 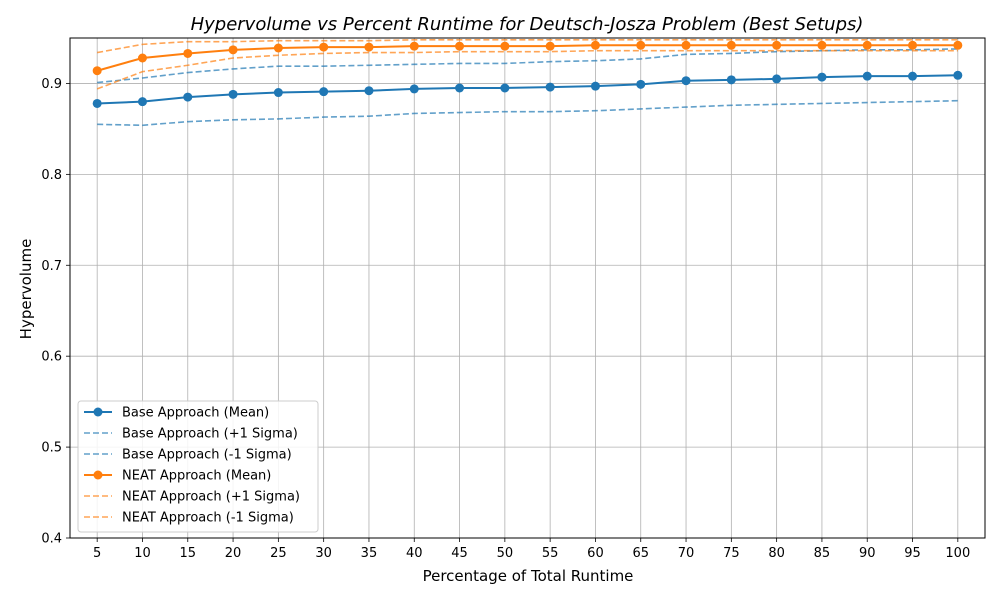 What do you see at coordinates (731, 553) in the screenshot?
I see `x-tick-label: 75` at bounding box center [731, 553].